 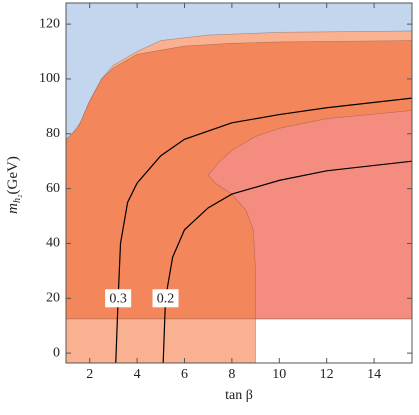 I want to click on y-tick-label: 0, so click(x=56, y=352).